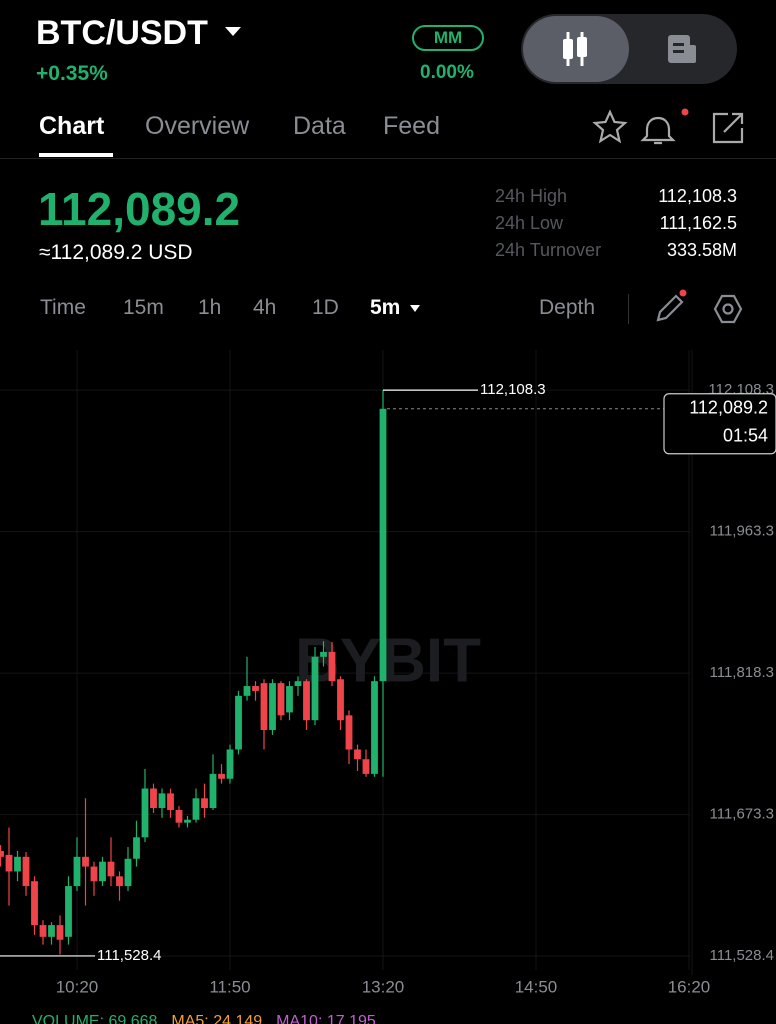  Describe the element at coordinates (319, 126) in the screenshot. I see `tab: Data` at that location.